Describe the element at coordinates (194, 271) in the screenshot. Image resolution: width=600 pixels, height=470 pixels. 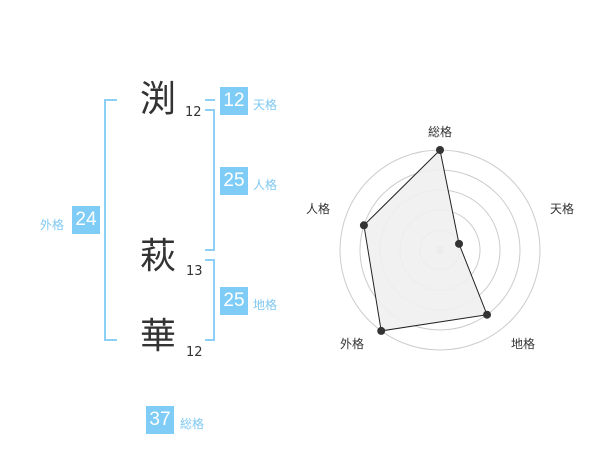
I see `stroke-count-2: 13` at that location.